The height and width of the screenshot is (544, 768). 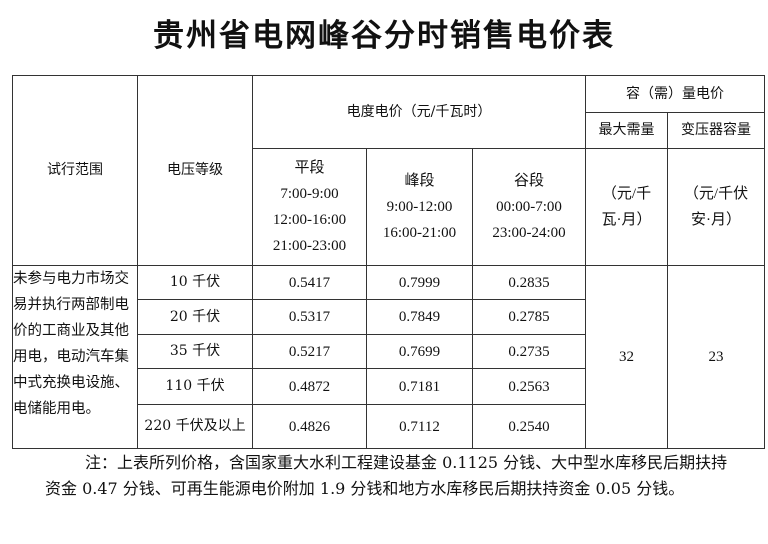 I want to click on valley-price: 0.2835, so click(x=529, y=282).